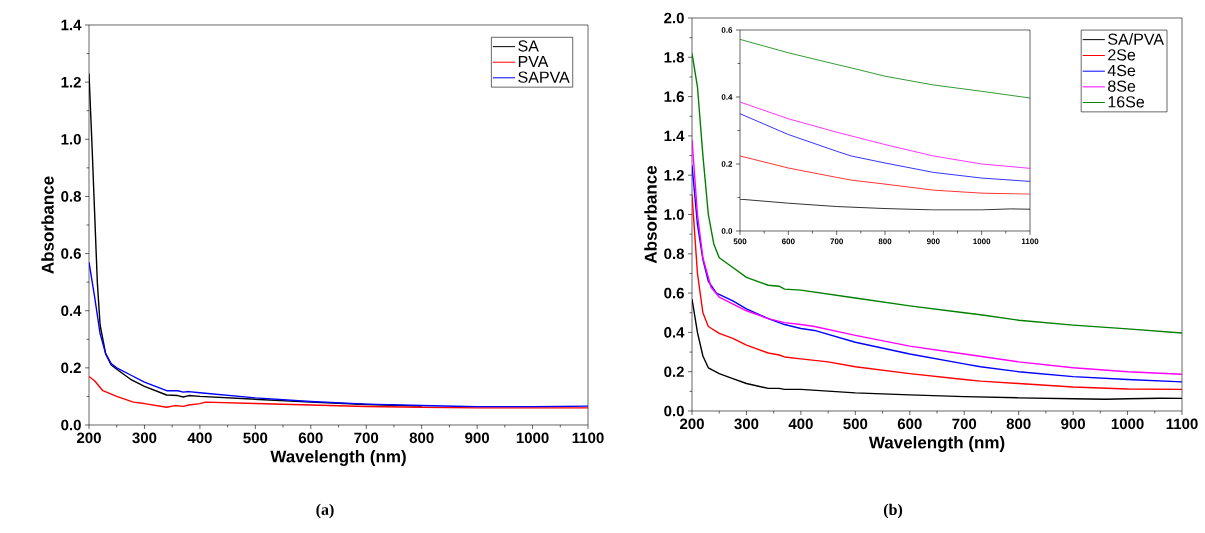 This screenshot has width=1205, height=533. What do you see at coordinates (893, 511) in the screenshot?
I see `text: (b)` at bounding box center [893, 511].